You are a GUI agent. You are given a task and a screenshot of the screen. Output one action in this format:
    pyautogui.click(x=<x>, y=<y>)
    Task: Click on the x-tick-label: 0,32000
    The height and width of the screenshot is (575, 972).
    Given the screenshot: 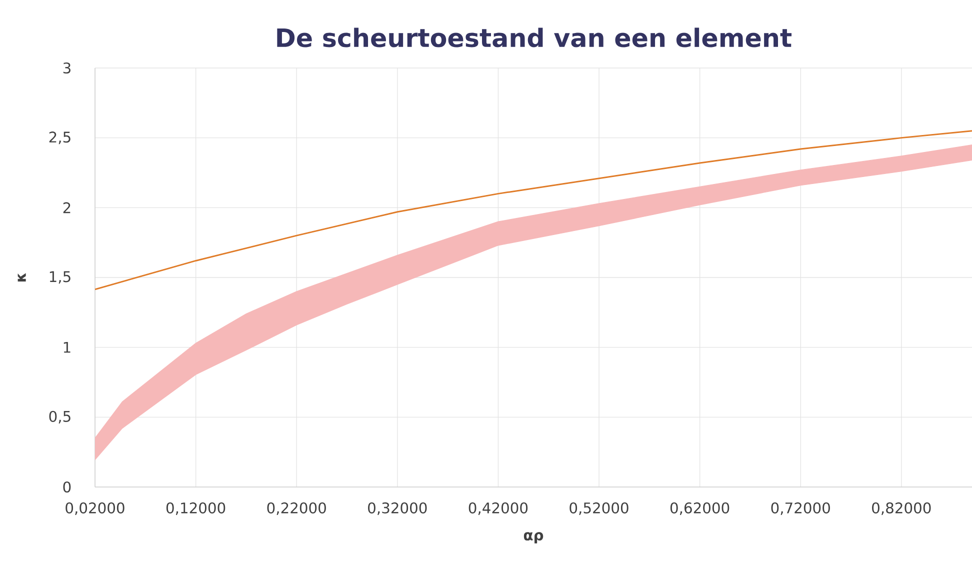 What is the action you would take?
    pyautogui.click(x=397, y=508)
    